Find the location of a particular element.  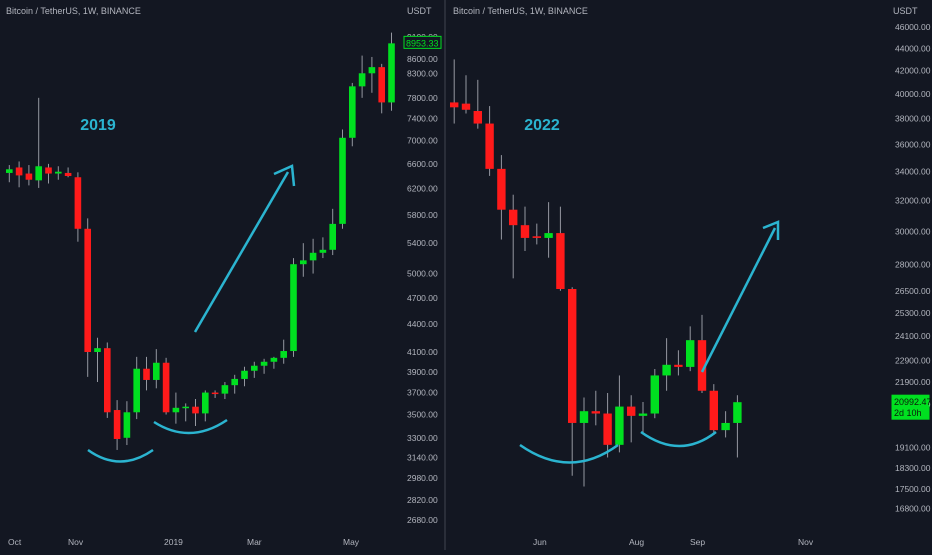

y-tick-label: 17500.00 is located at coordinates (913, 489).